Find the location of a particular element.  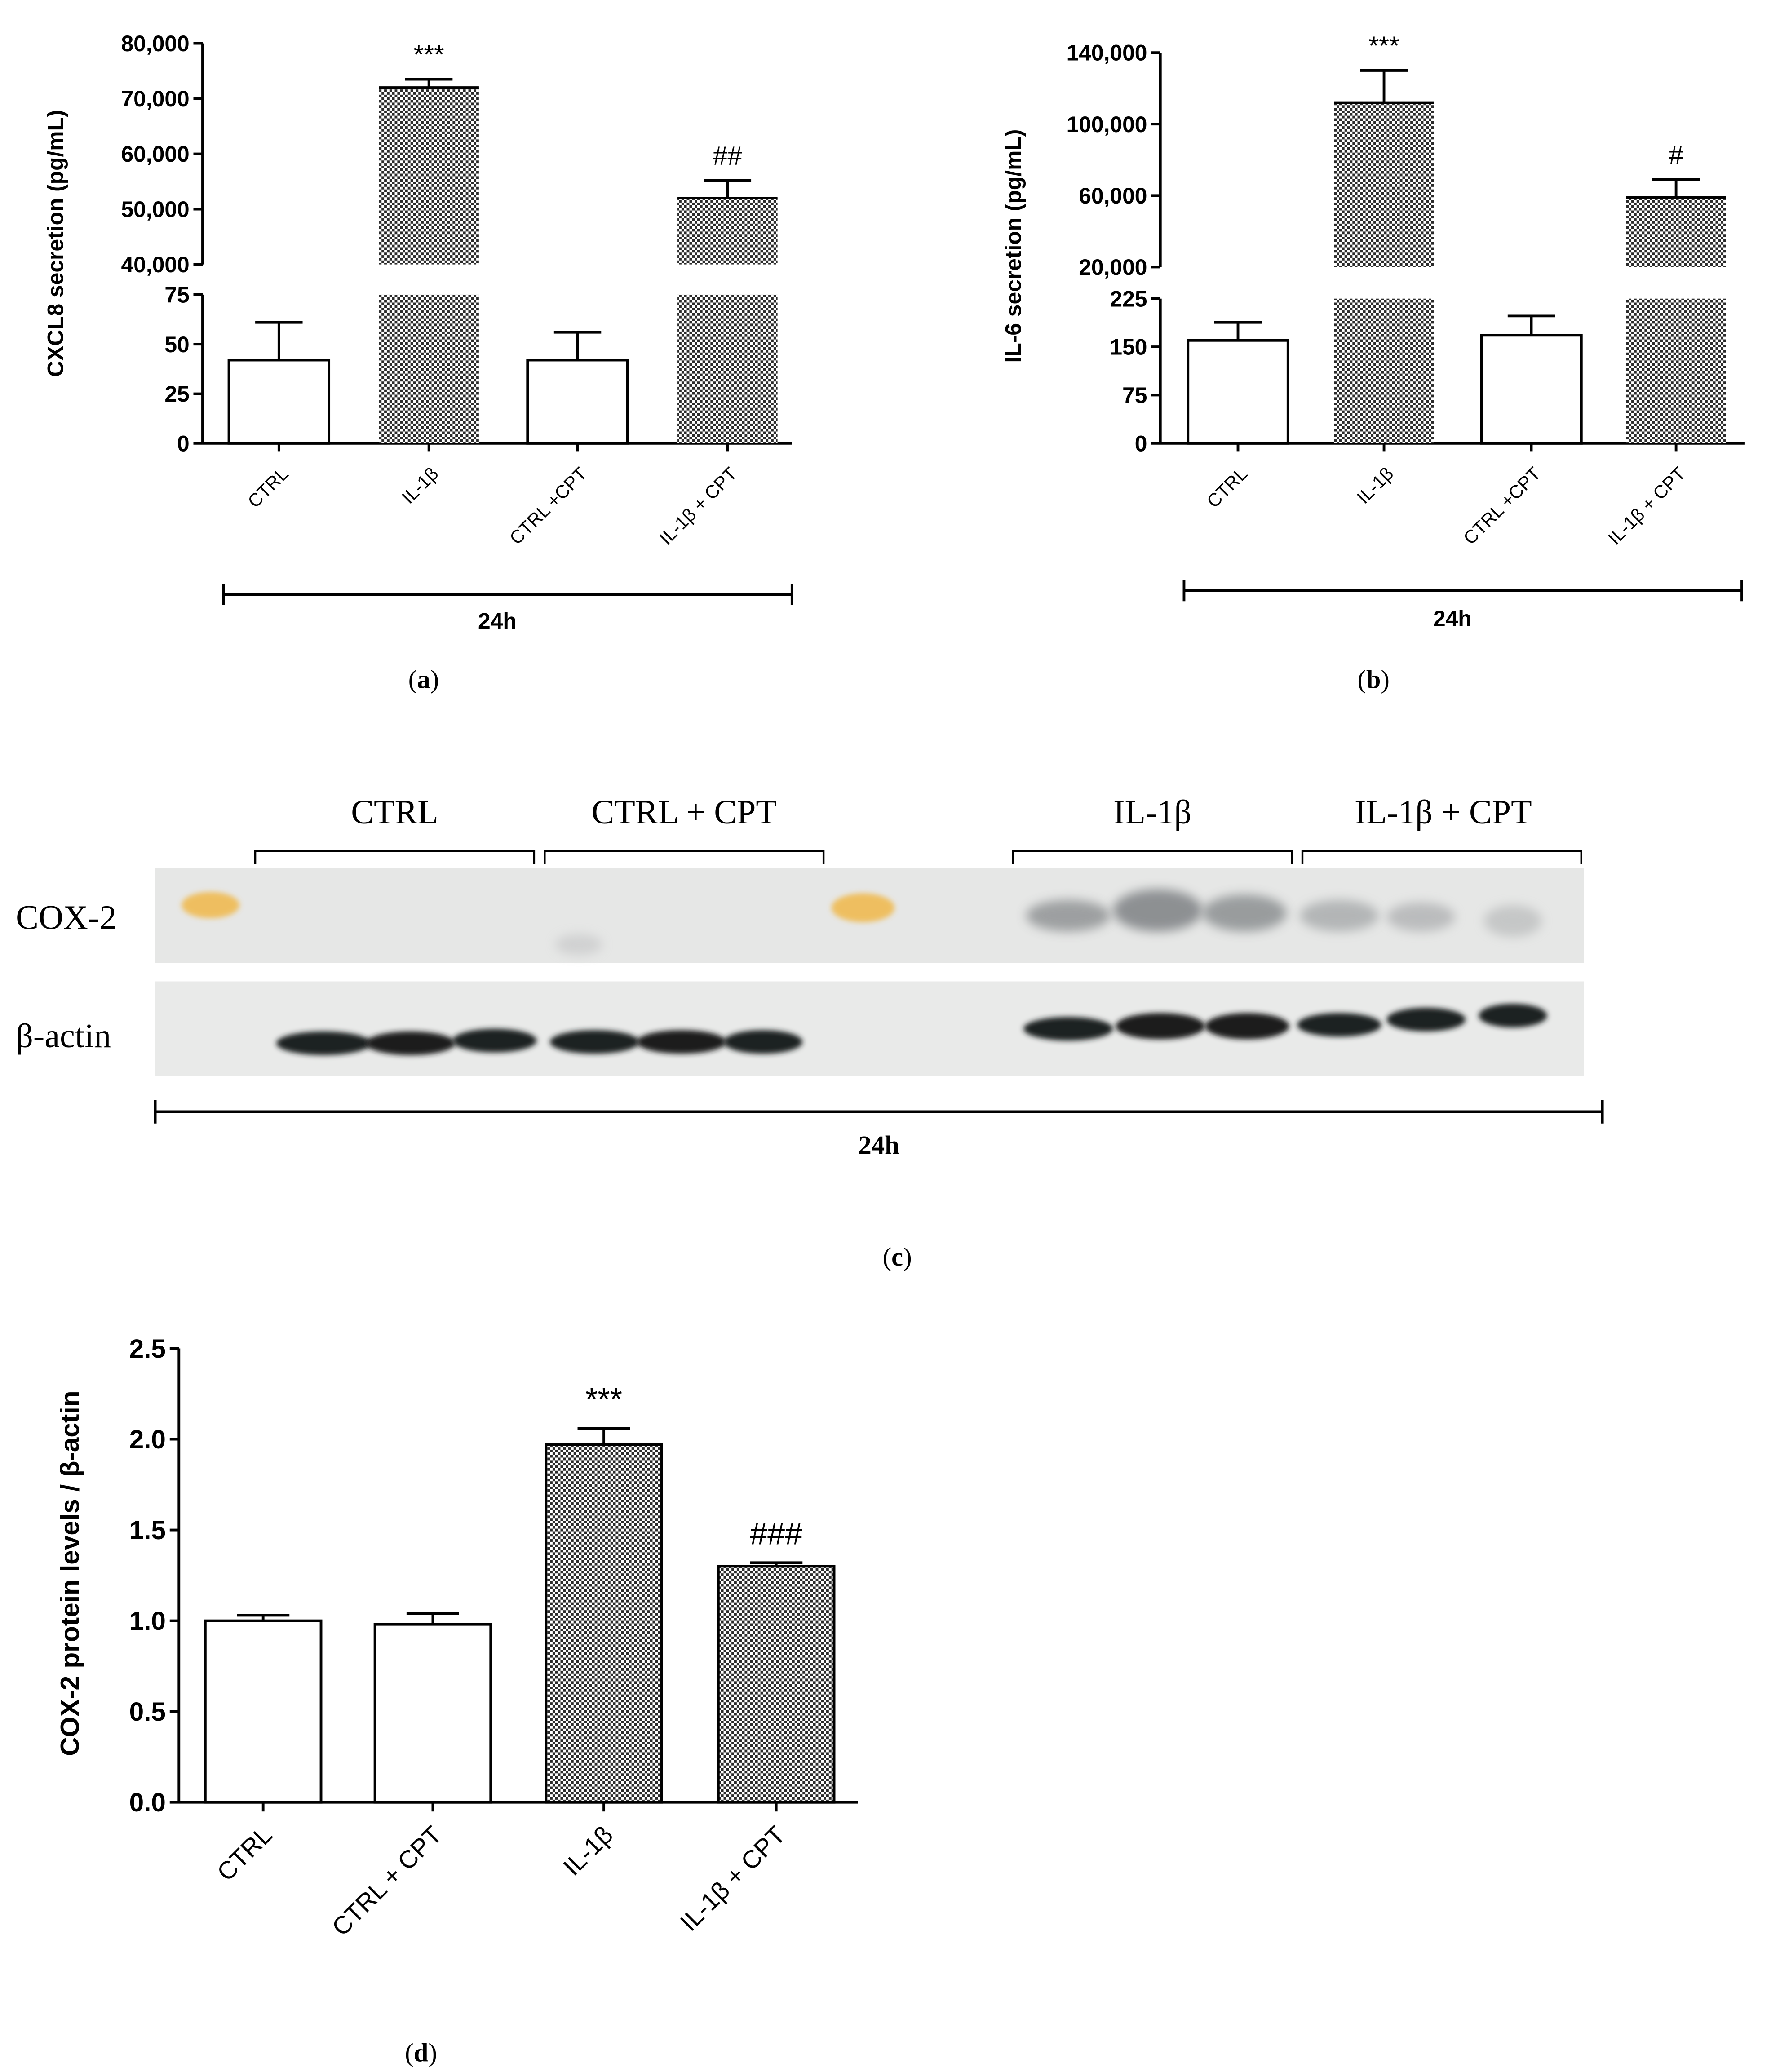

y-tick-label: 0.5 is located at coordinates (148, 1712).